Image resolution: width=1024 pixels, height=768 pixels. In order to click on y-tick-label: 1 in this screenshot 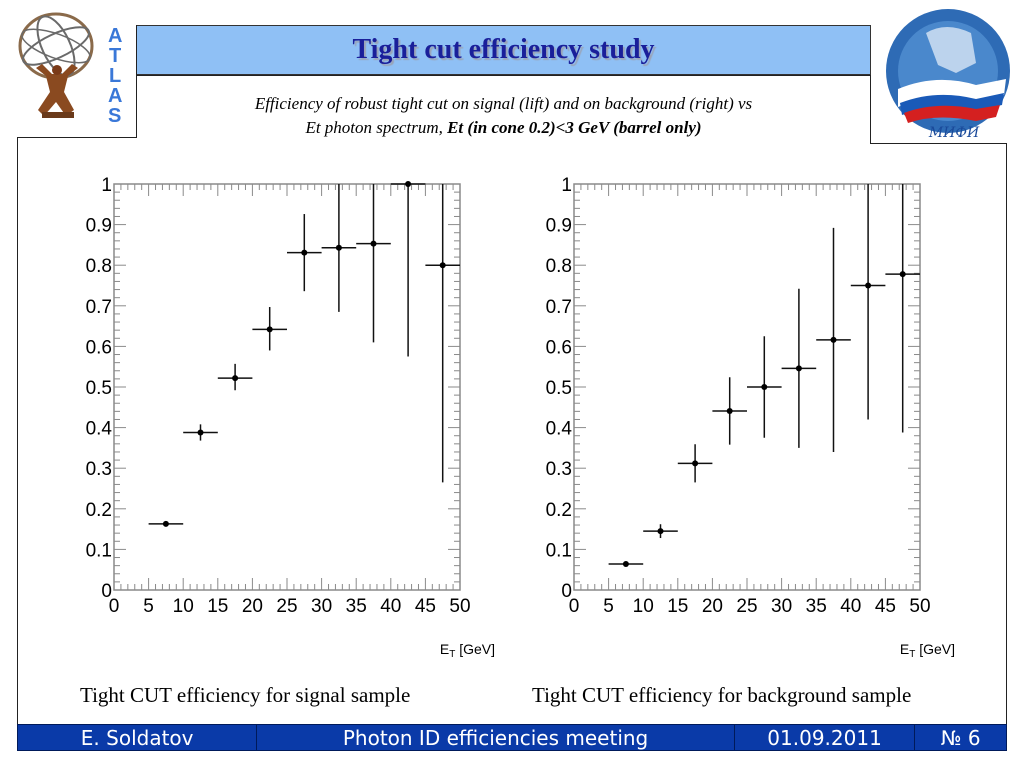, I will do `click(106, 185)`.